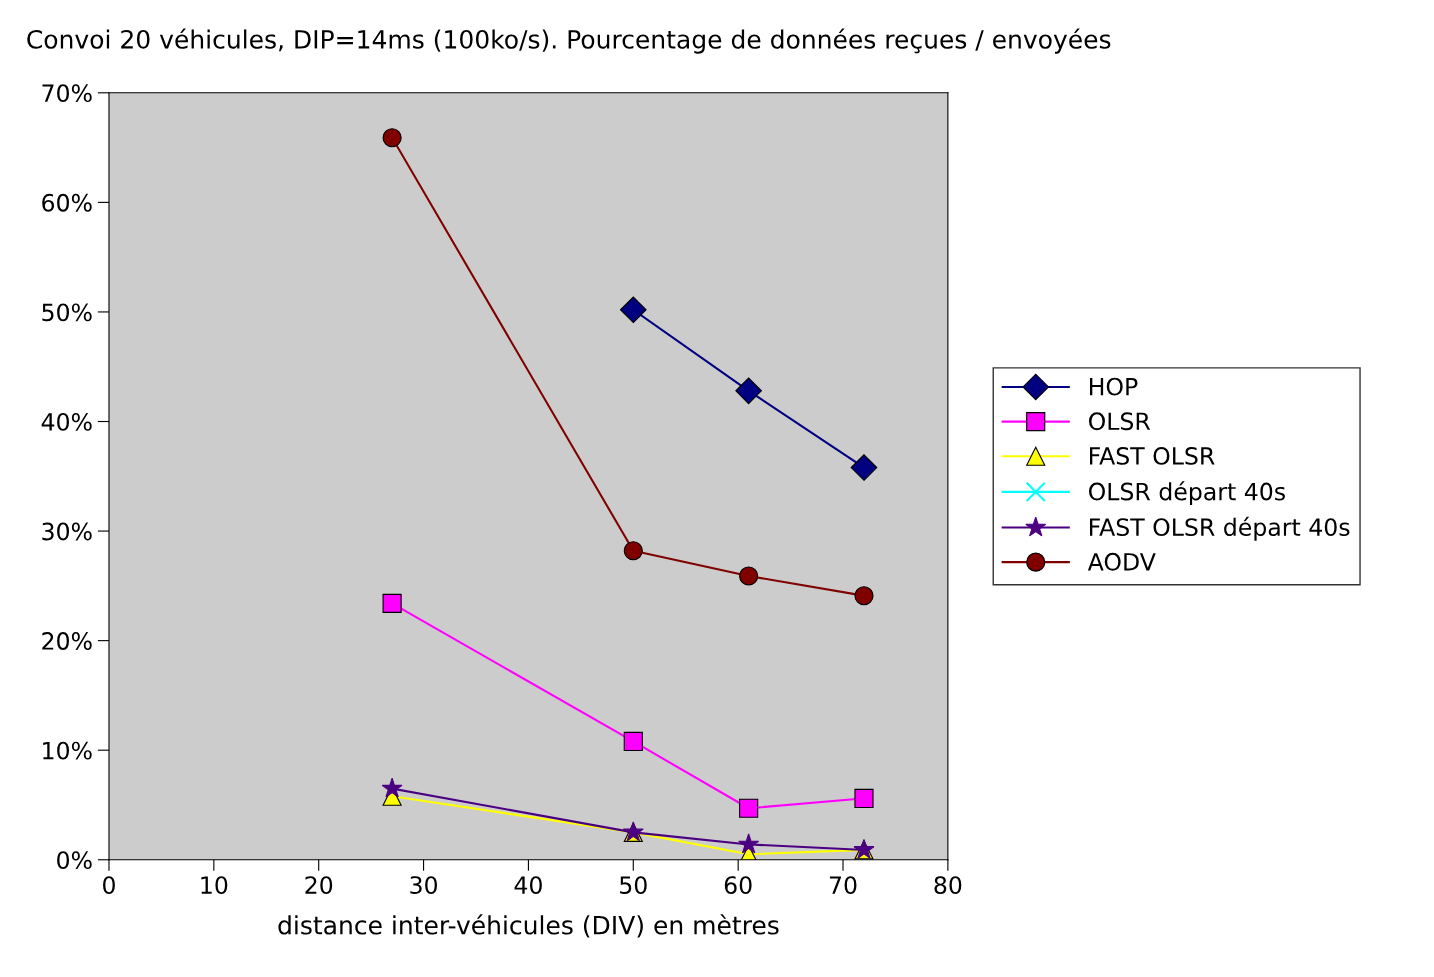 Image resolution: width=1434 pixels, height=977 pixels. I want to click on y-tick-label: 10%, so click(67, 750).